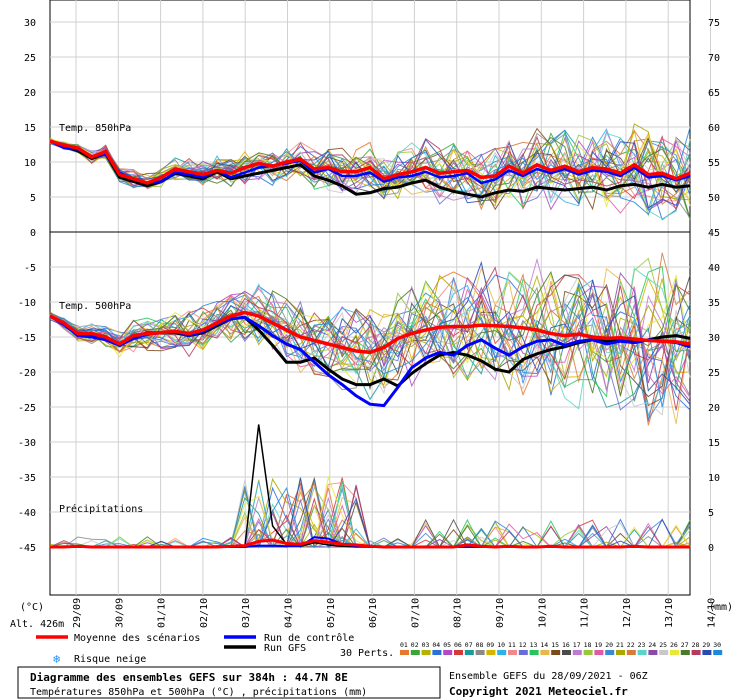 The width and height of the screenshot is (740, 700). What do you see at coordinates (711, 548) in the screenshot?
I see `right-tick-label: 0` at bounding box center [711, 548].